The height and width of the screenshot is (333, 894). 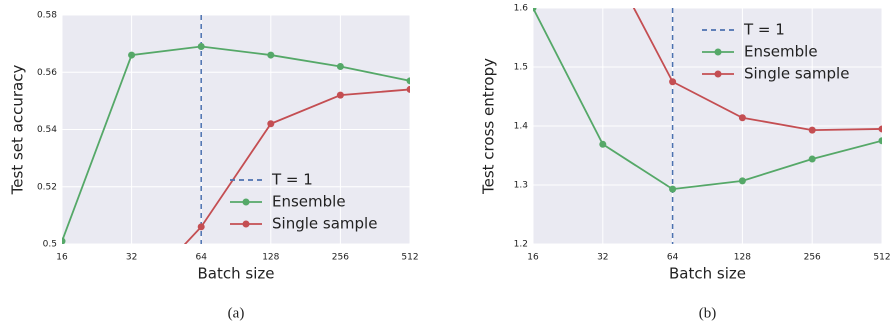 What do you see at coordinates (489, 126) in the screenshot?
I see `y-axis-label: Test cross entropy` at bounding box center [489, 126].